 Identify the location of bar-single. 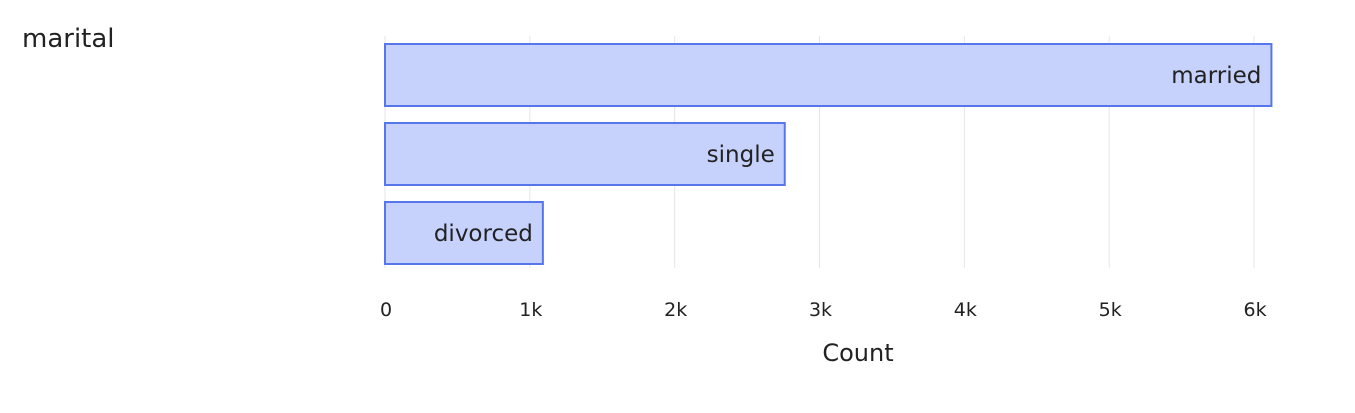
(585, 154).